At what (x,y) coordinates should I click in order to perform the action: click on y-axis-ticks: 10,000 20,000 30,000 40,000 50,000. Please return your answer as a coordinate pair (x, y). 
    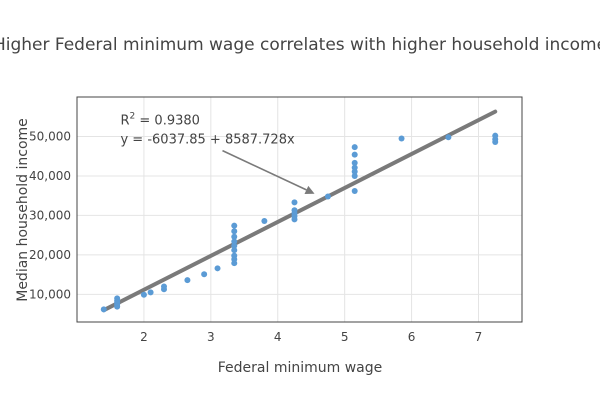
    Looking at the image, I should click on (50, 215).